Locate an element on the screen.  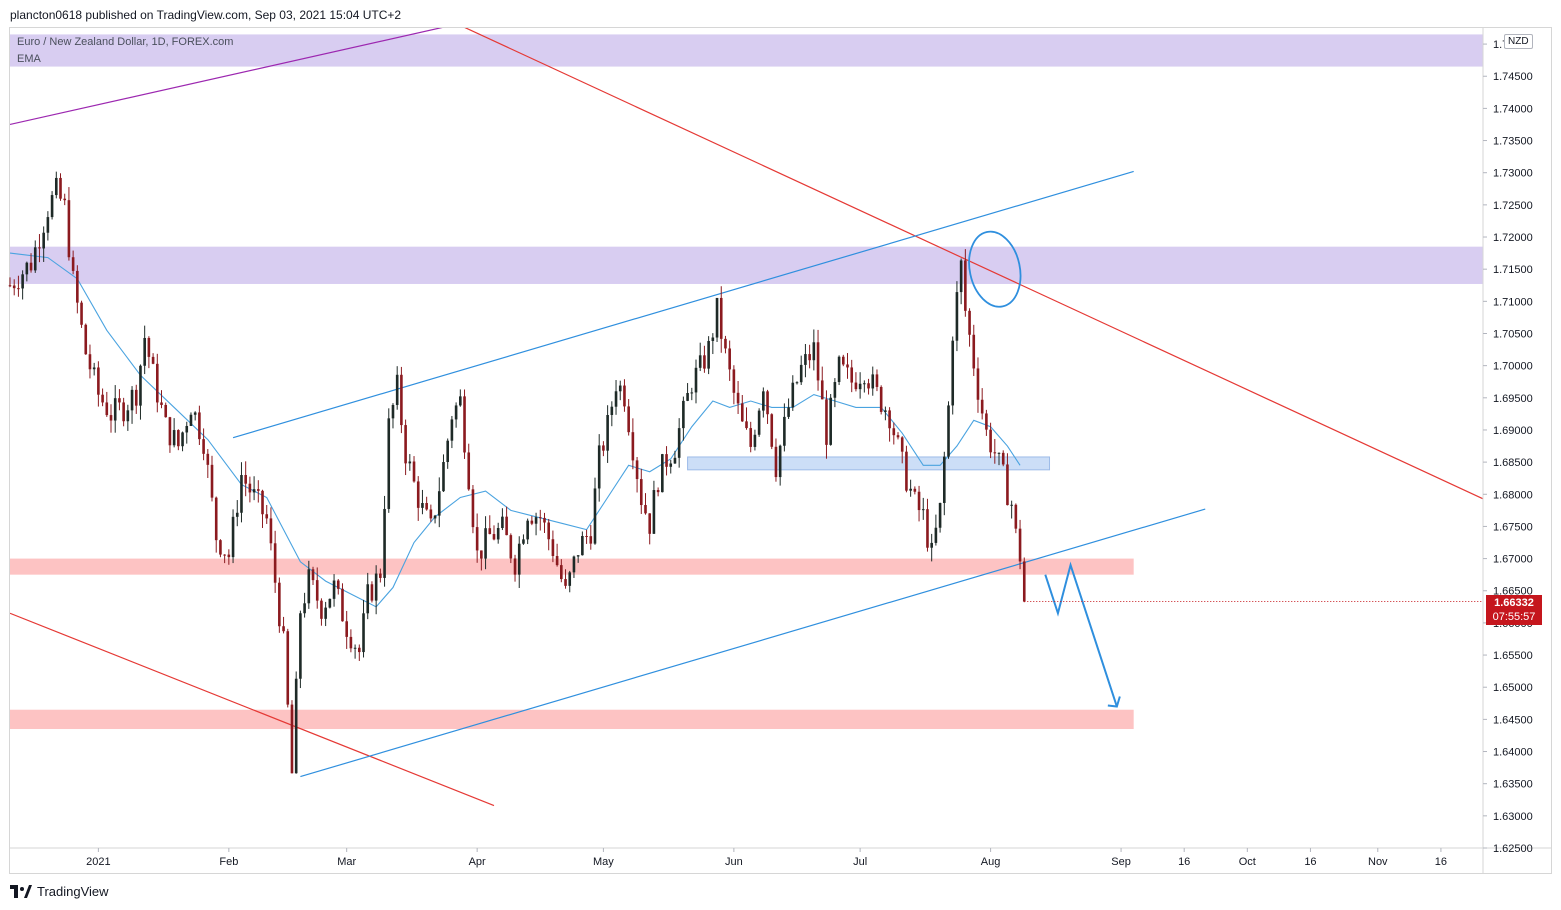
time-tick-label: Mar is located at coordinates (346, 862).